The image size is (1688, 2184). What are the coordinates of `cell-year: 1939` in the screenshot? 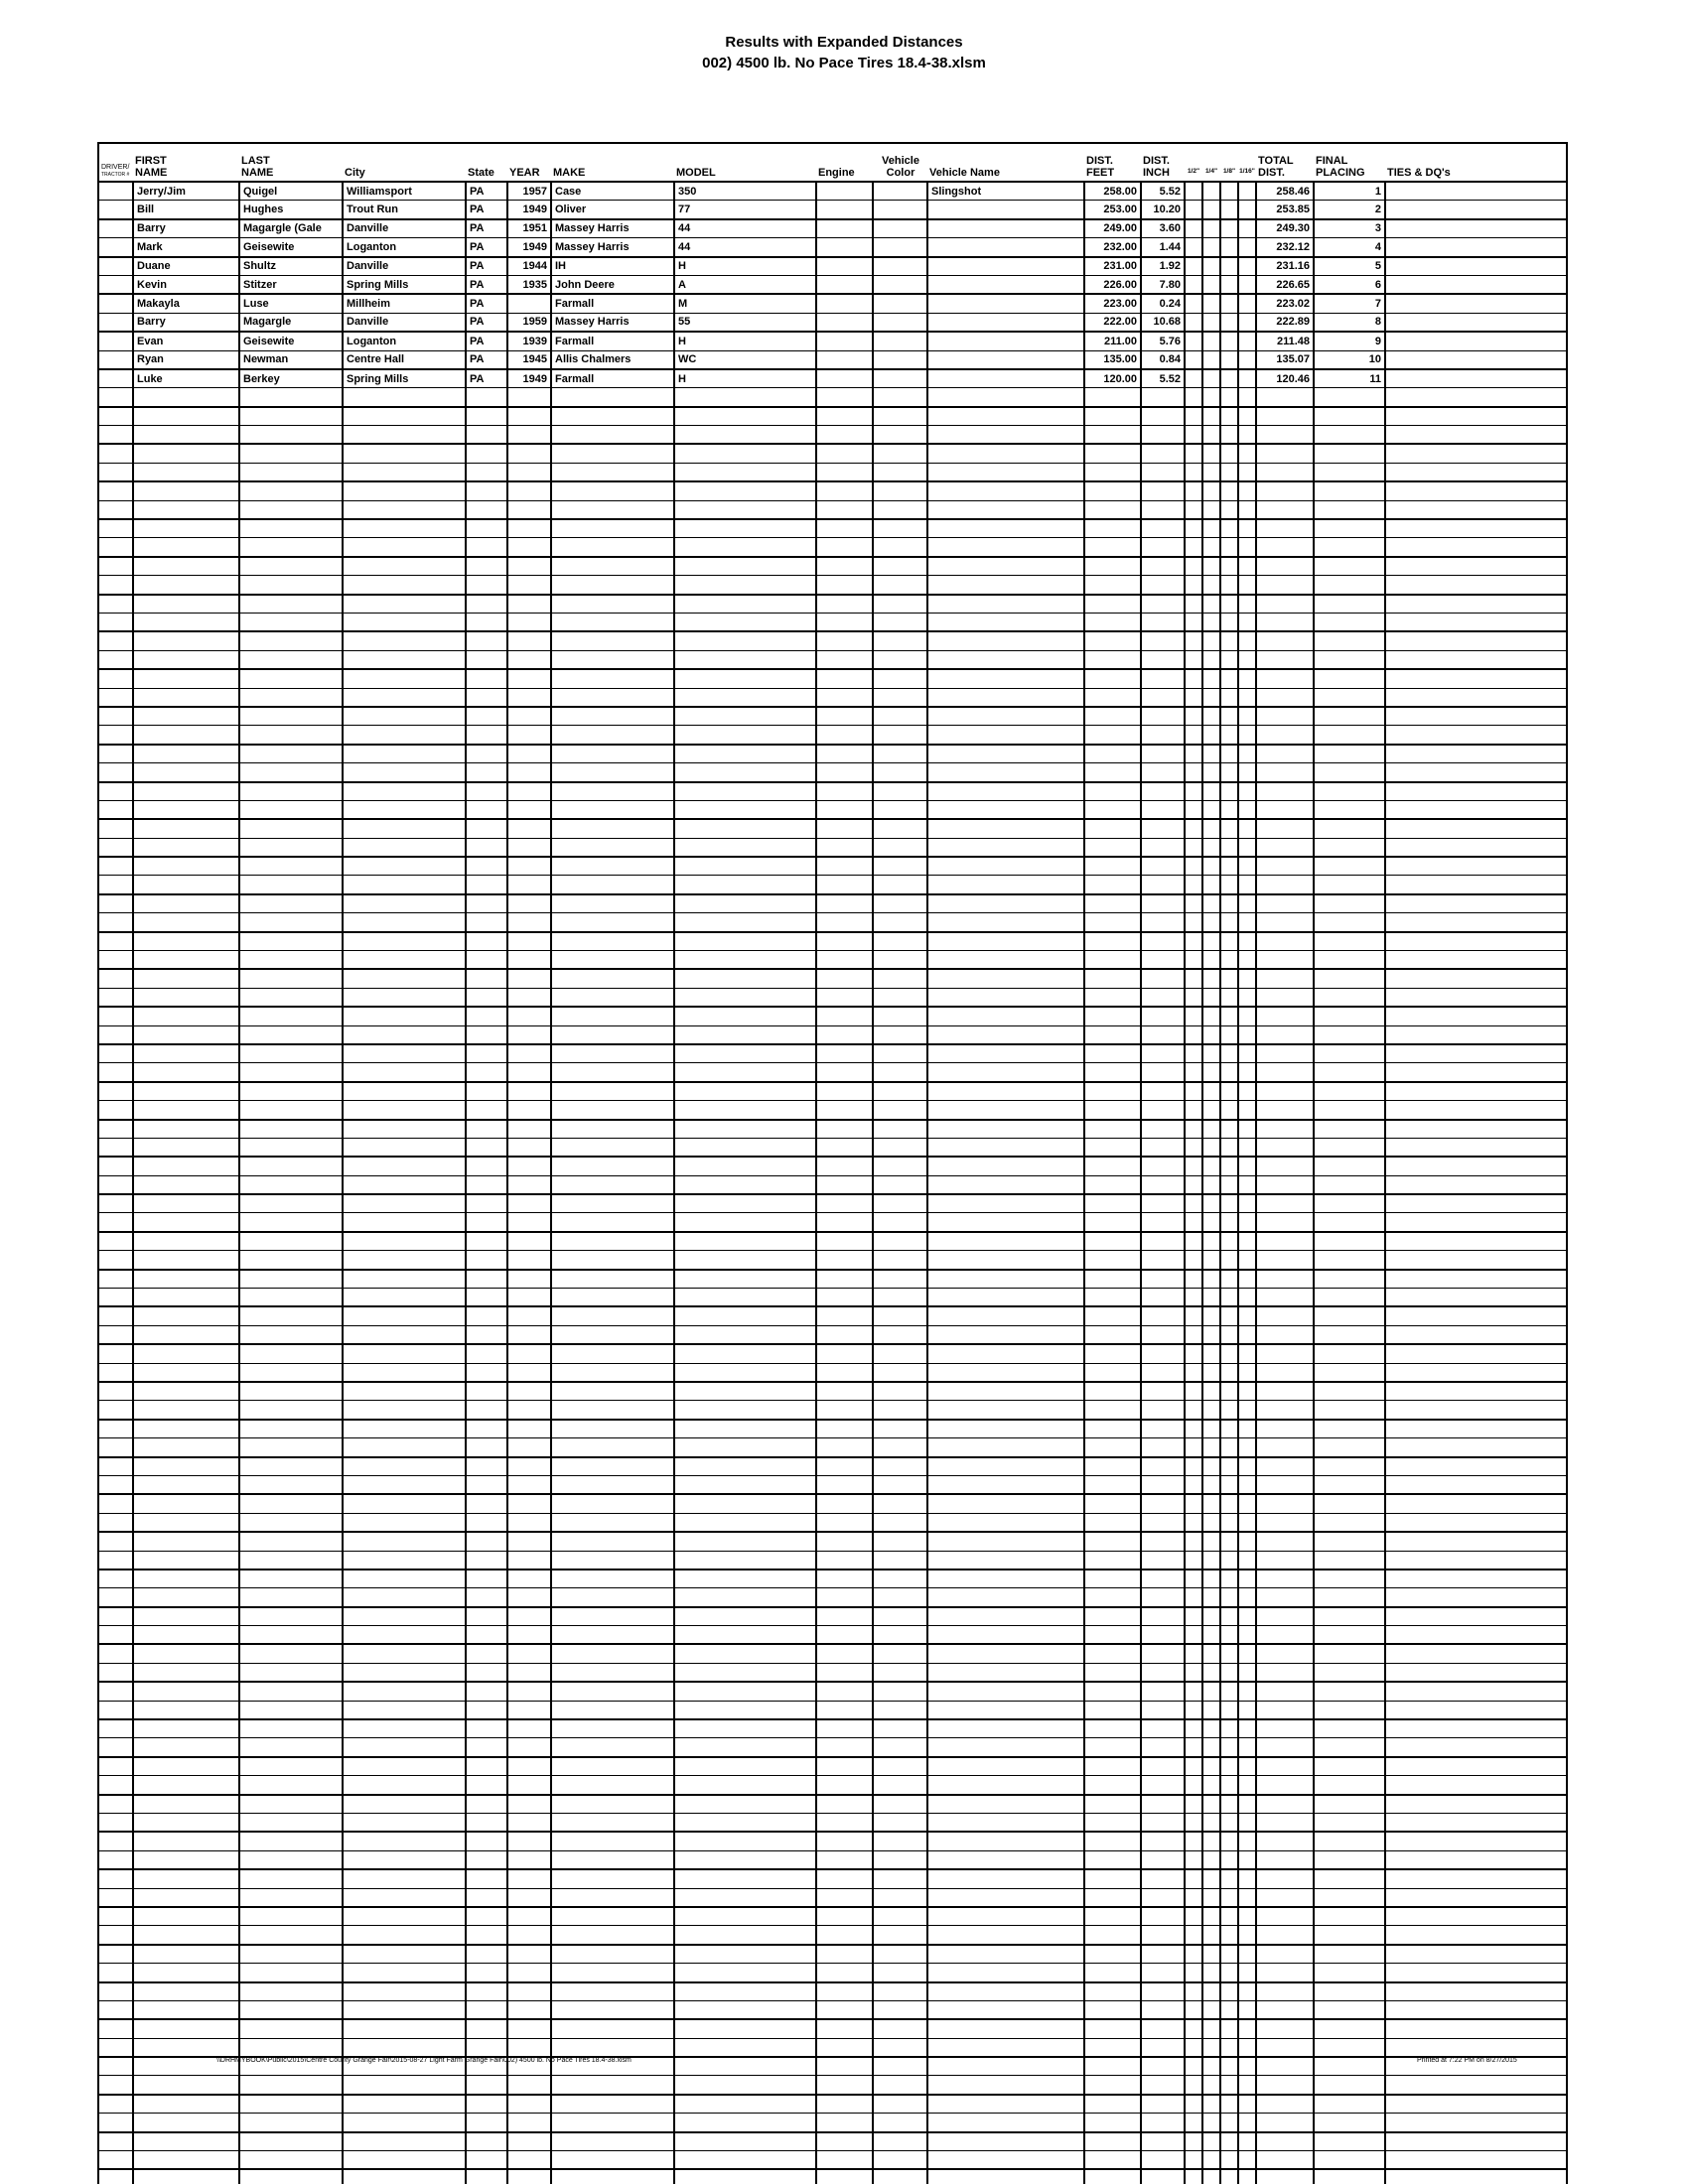 It's located at (529, 341).